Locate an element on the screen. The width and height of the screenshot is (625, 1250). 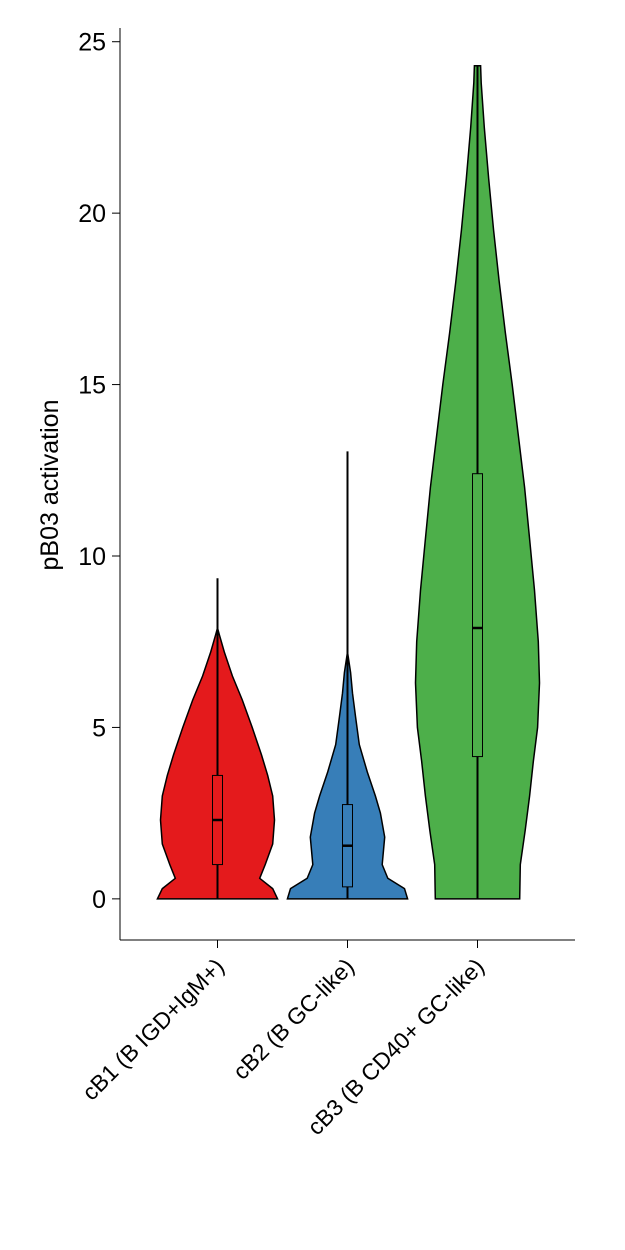
y-tick-label: 20 is located at coordinates (92, 214).